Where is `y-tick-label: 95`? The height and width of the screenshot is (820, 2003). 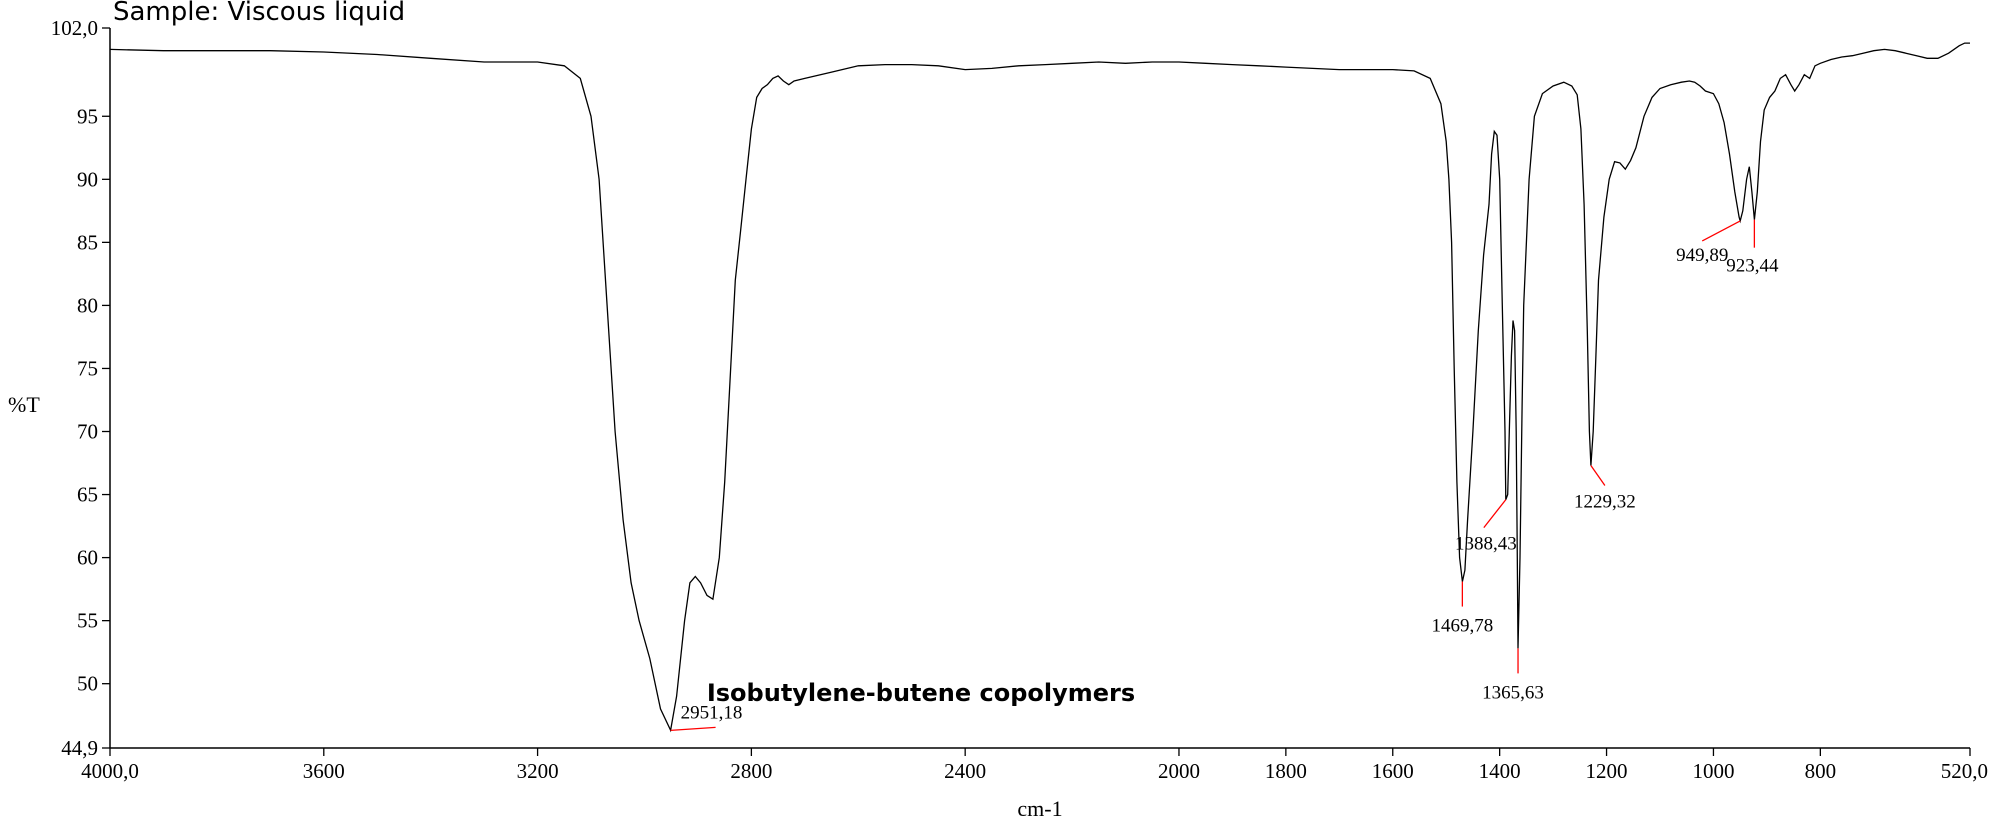
y-tick-label: 95 is located at coordinates (87, 116).